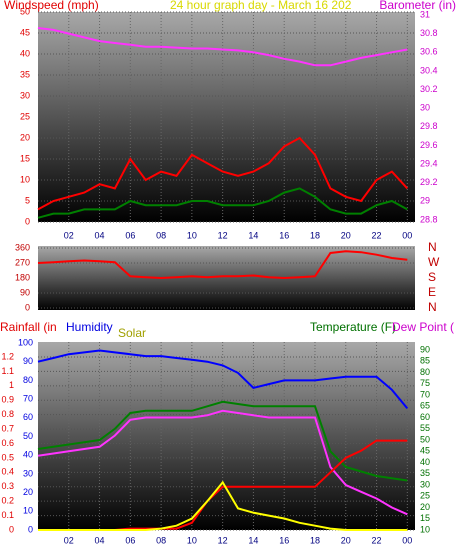 Image resolution: width=456 pixels, height=547 pixels. What do you see at coordinates (7, 428) in the screenshot?
I see `y-tick-label: 0.7` at bounding box center [7, 428].